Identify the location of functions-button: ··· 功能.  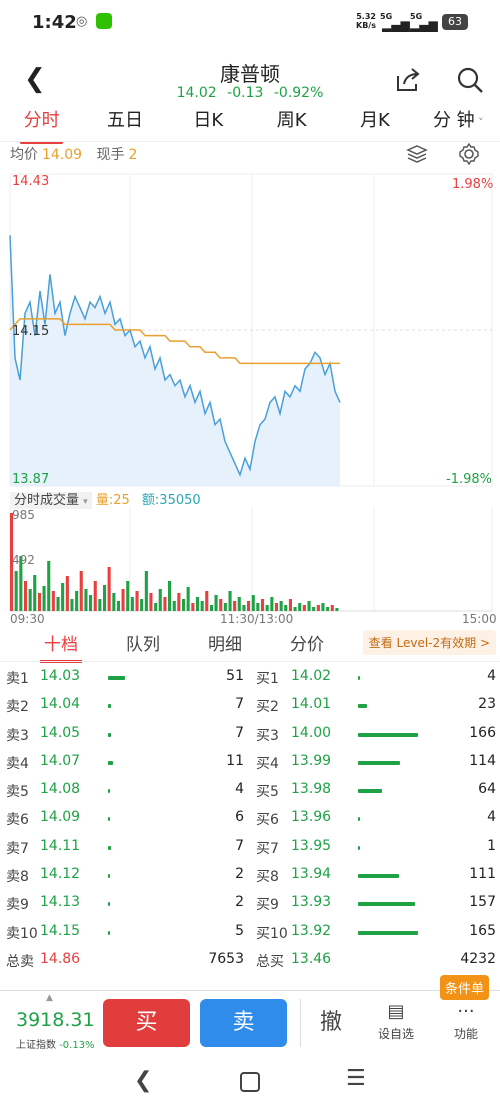
(466, 1020).